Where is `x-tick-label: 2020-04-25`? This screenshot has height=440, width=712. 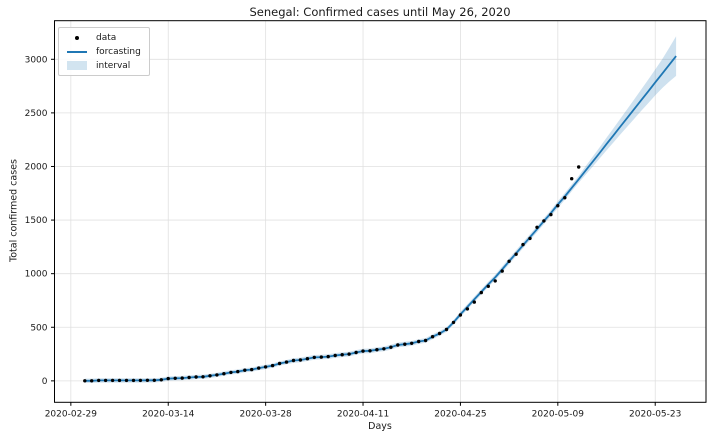
x-tick-label: 2020-04-25 is located at coordinates (460, 414).